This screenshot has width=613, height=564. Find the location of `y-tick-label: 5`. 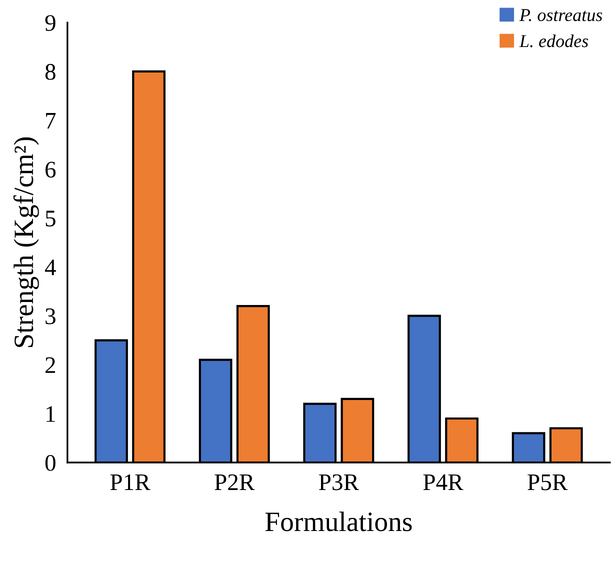

y-tick-label: 5 is located at coordinates (51, 218).